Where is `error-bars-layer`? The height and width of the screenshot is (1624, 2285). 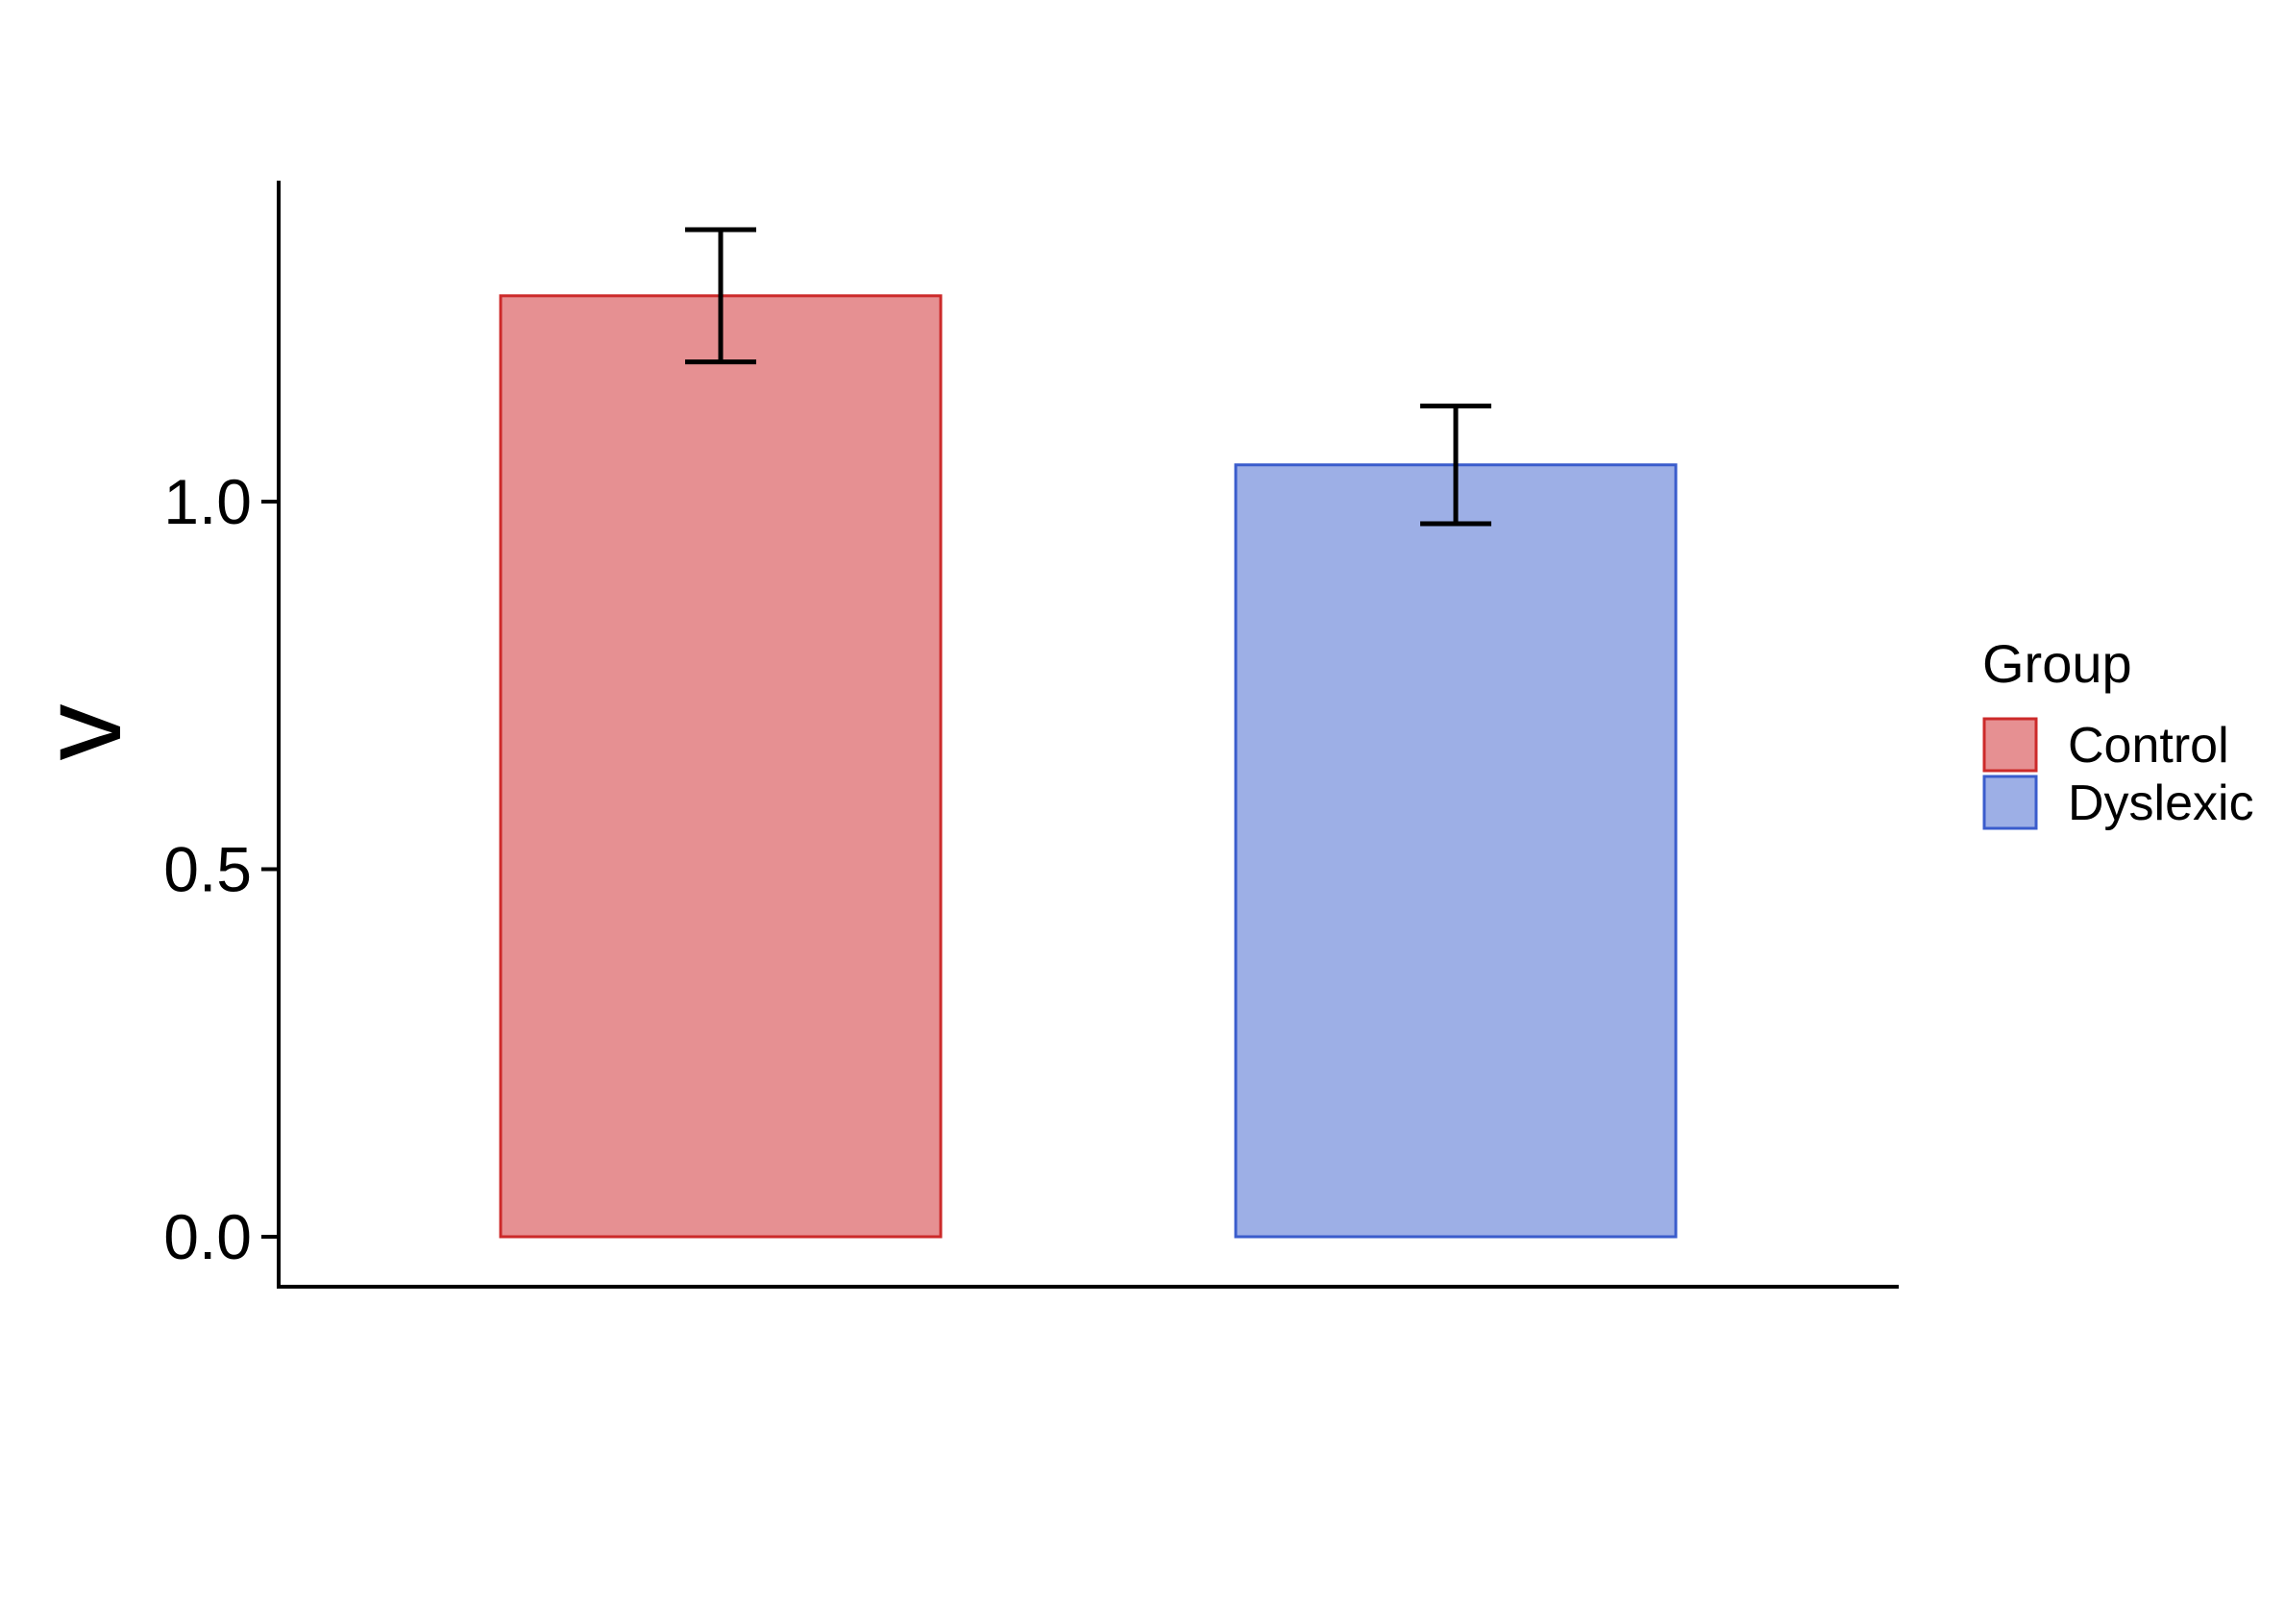
error-bars-layer is located at coordinates (1088, 377).